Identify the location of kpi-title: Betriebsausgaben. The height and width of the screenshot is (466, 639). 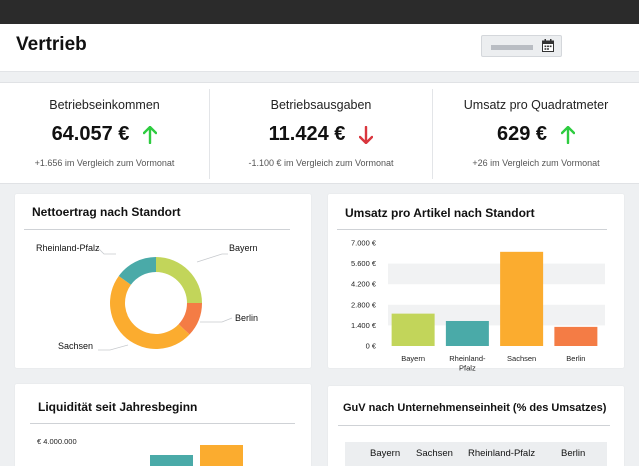
(321, 105).